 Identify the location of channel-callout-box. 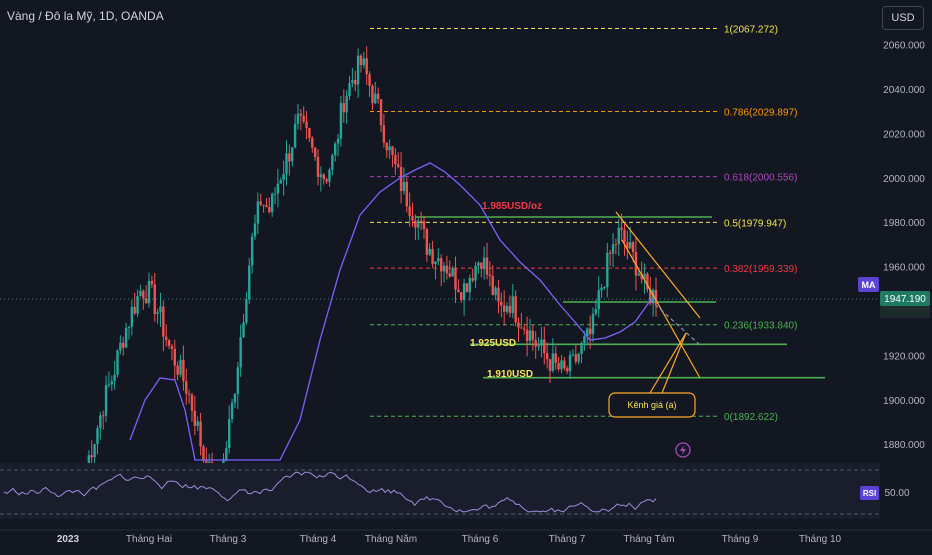
(652, 405).